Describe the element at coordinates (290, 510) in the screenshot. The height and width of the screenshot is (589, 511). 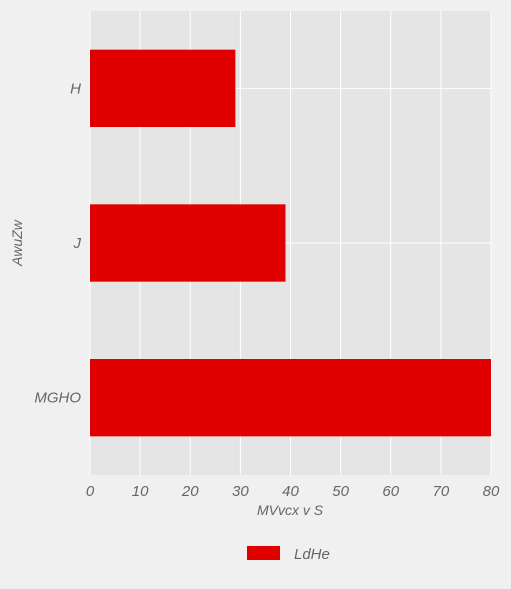
I see `x-axis-label: MVvcx v S` at that location.